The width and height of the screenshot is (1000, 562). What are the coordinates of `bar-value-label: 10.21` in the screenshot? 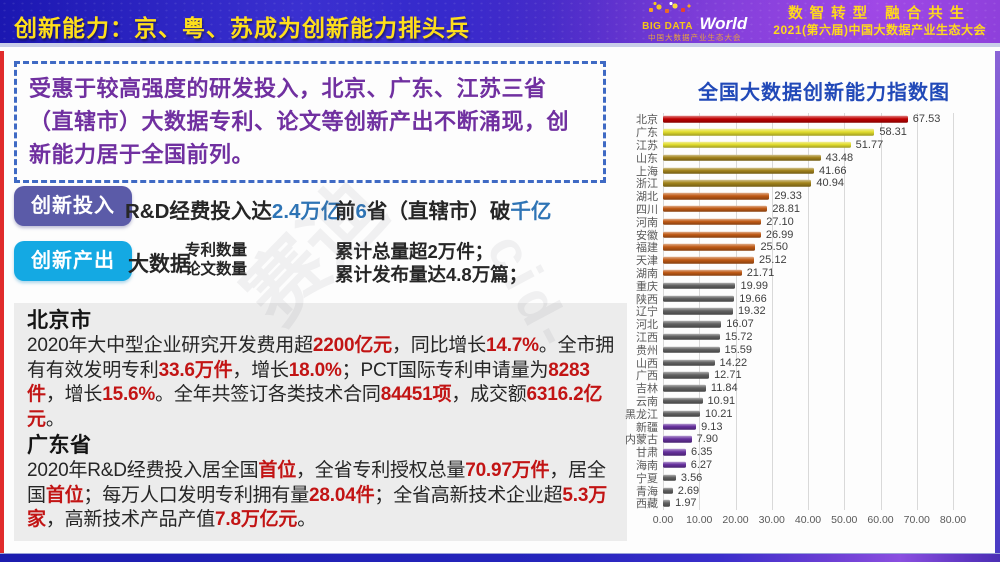 It's located at (719, 413).